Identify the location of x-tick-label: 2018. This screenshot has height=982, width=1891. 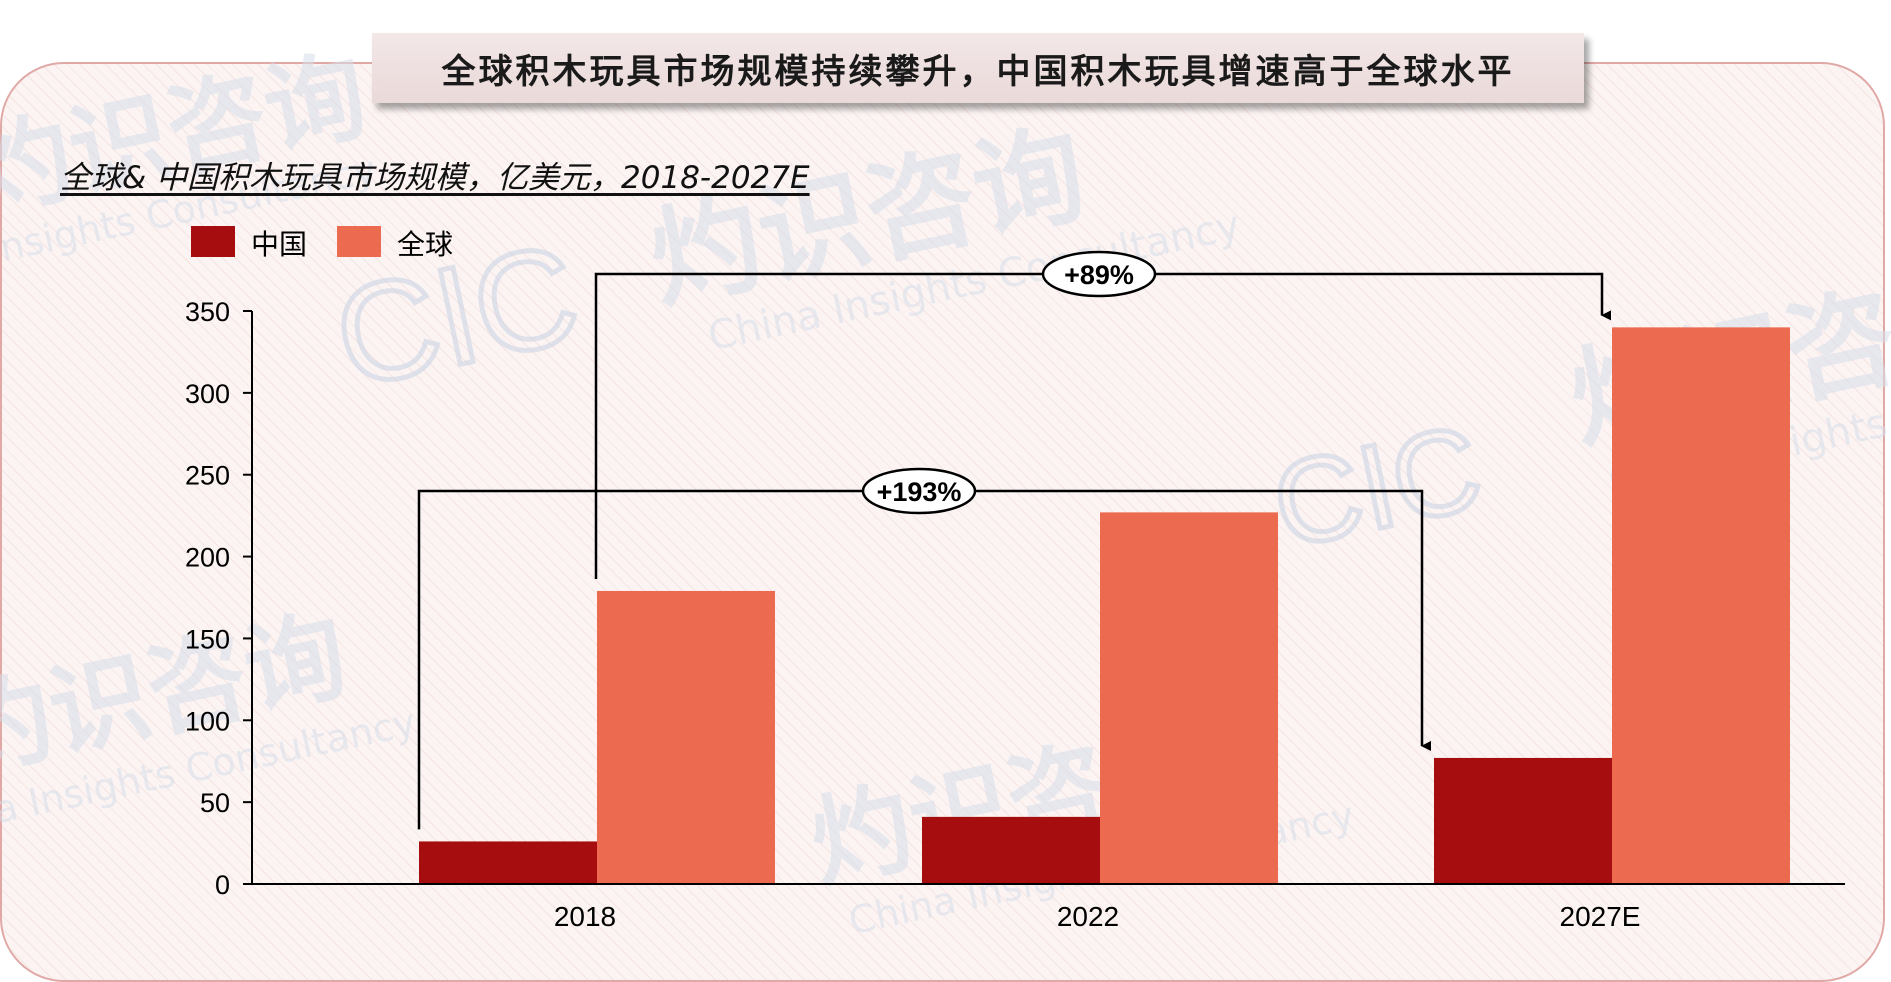
(585, 916).